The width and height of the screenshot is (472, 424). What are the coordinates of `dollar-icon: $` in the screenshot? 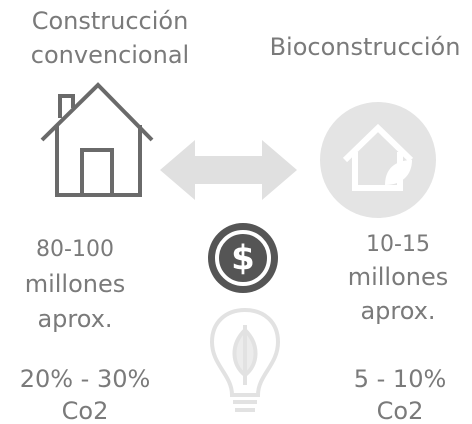 It's located at (243, 258).